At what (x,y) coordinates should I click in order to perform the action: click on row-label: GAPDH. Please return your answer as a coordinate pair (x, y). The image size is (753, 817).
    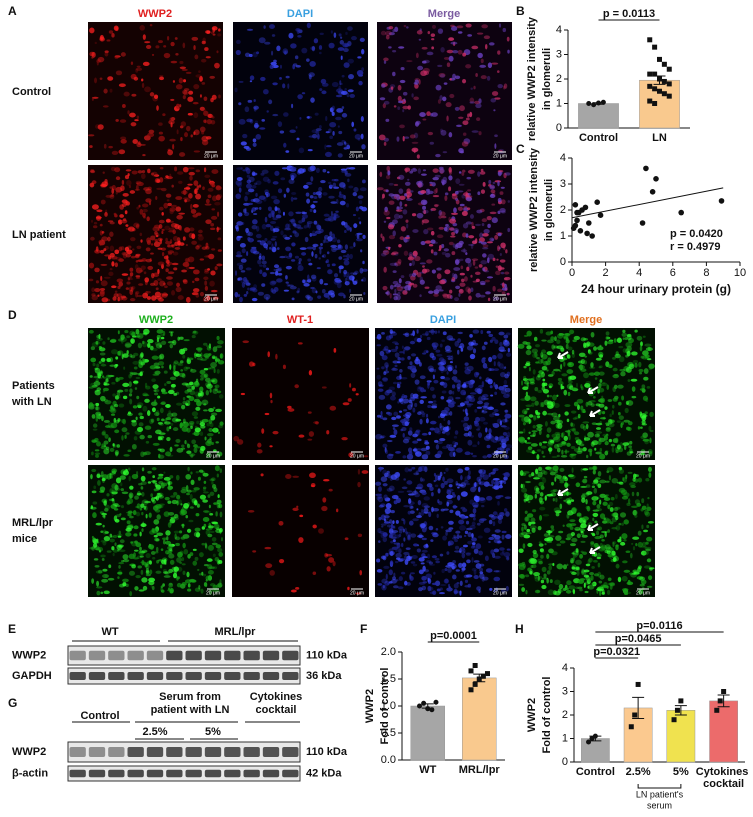
    Looking at the image, I should click on (32, 676).